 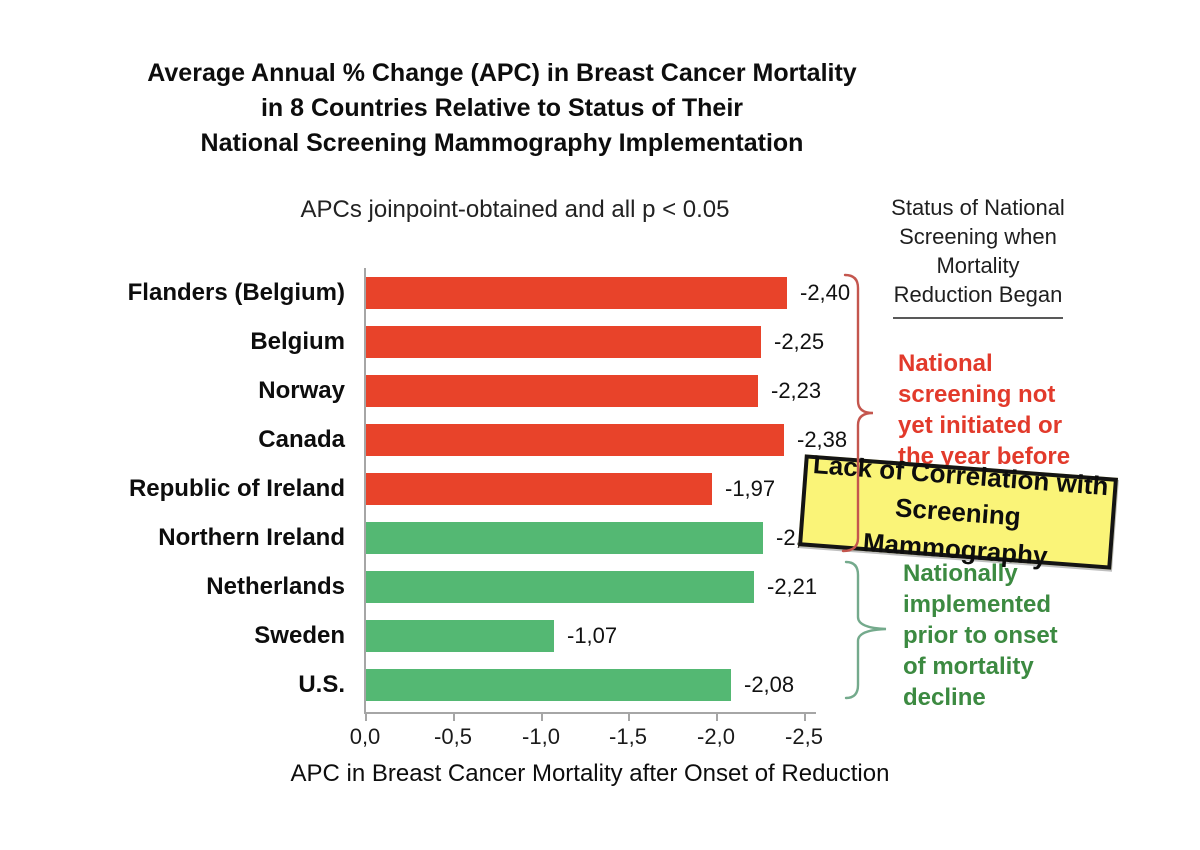 I want to click on value-label: -2,23, so click(x=796, y=390).